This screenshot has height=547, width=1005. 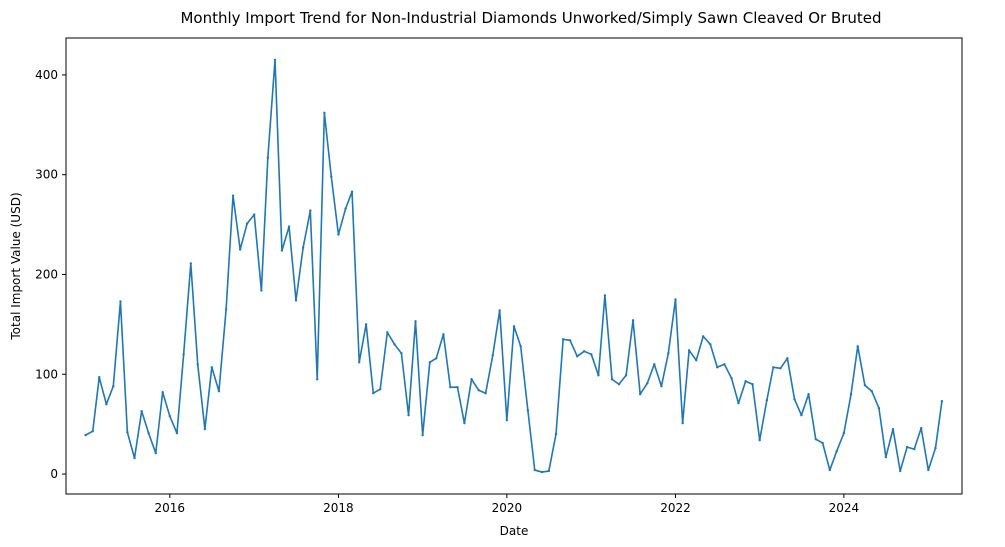 I want to click on x-tick-label: 2018, so click(x=338, y=508).